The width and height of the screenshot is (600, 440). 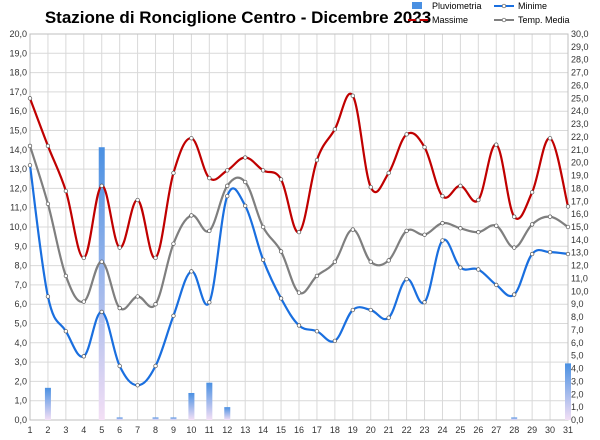 I want to click on x-tick-label: 3, so click(x=65, y=430).